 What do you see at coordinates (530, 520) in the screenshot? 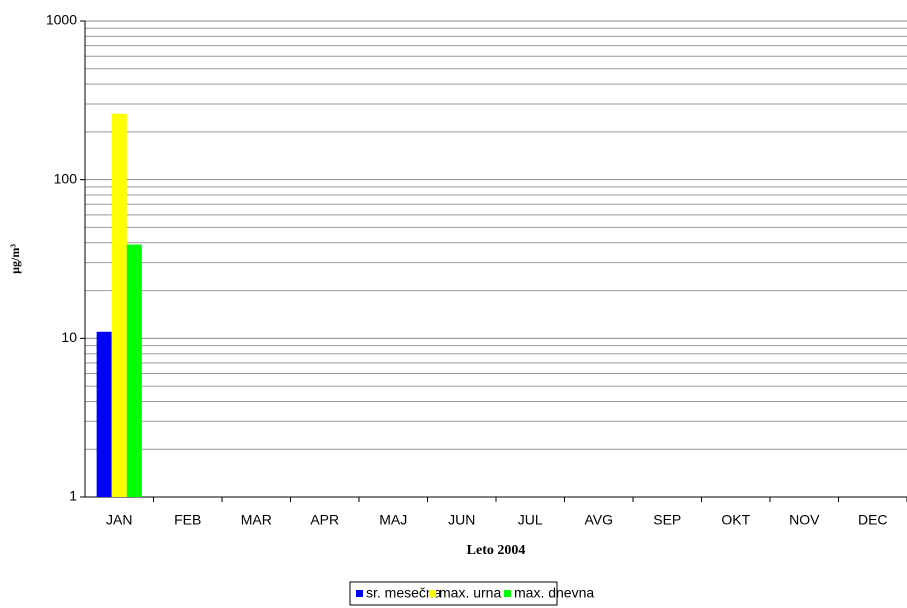
I see `x-tick-label: JUL` at bounding box center [530, 520].